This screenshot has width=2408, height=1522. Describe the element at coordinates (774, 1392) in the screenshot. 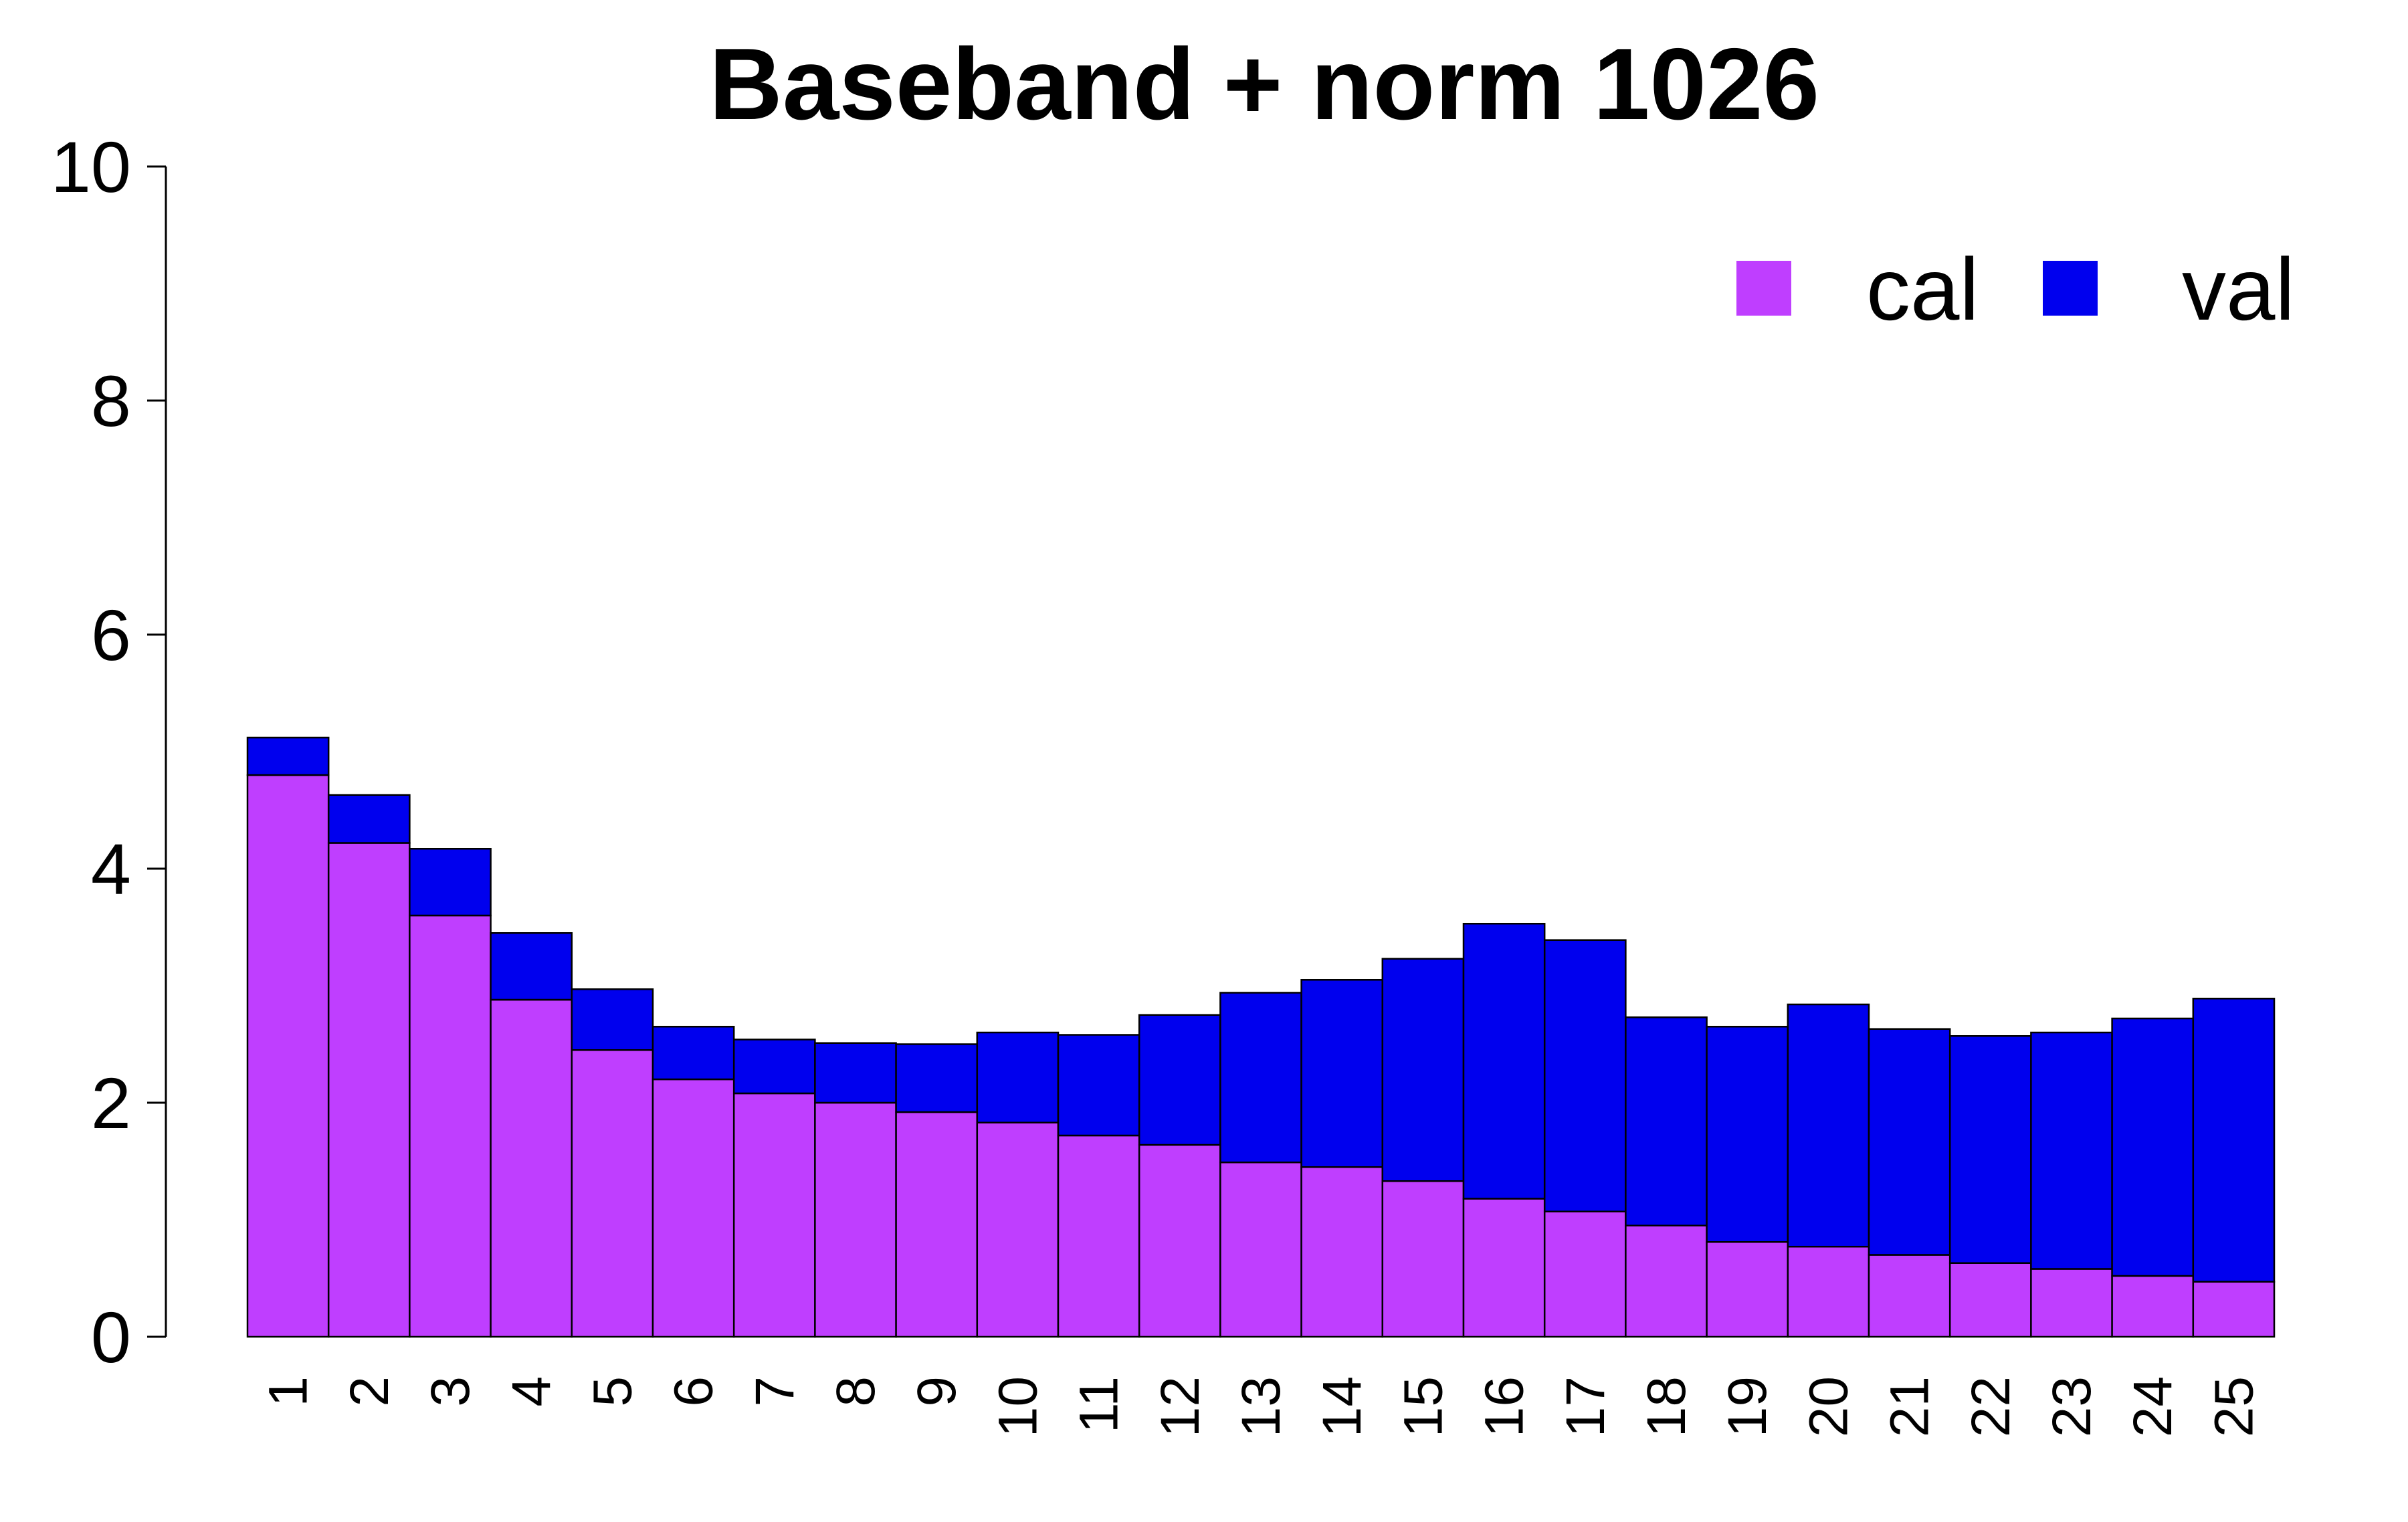

I see `x-tick-label-7: 7` at that location.